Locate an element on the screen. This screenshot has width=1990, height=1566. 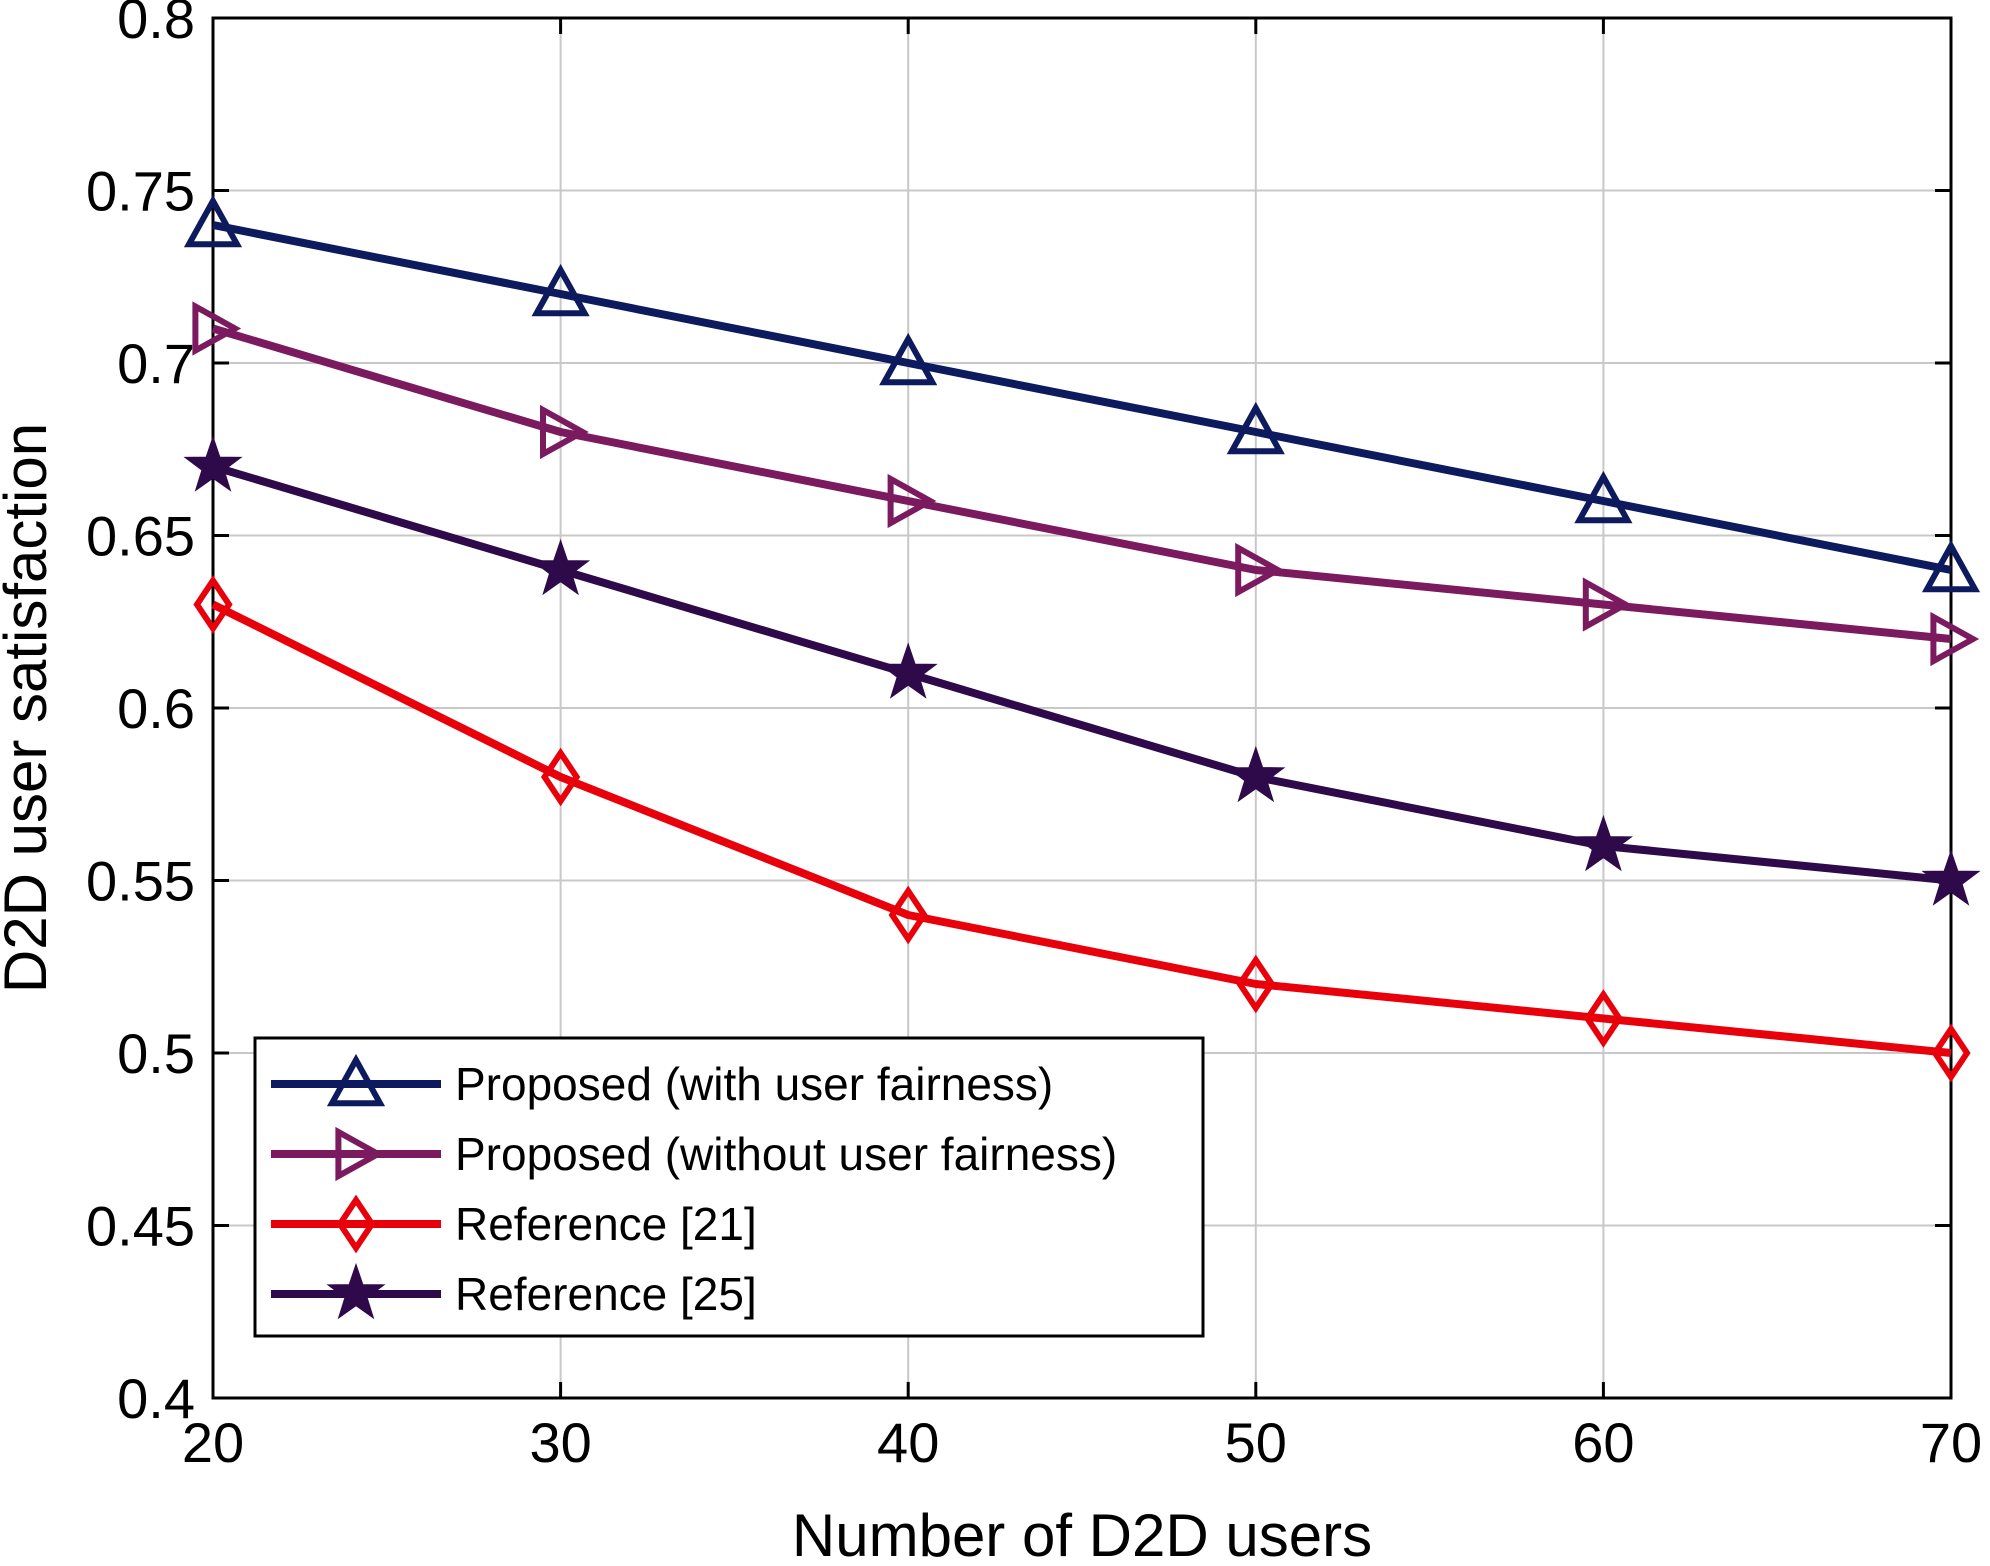
x-tick-label: 30 is located at coordinates (560, 1442).